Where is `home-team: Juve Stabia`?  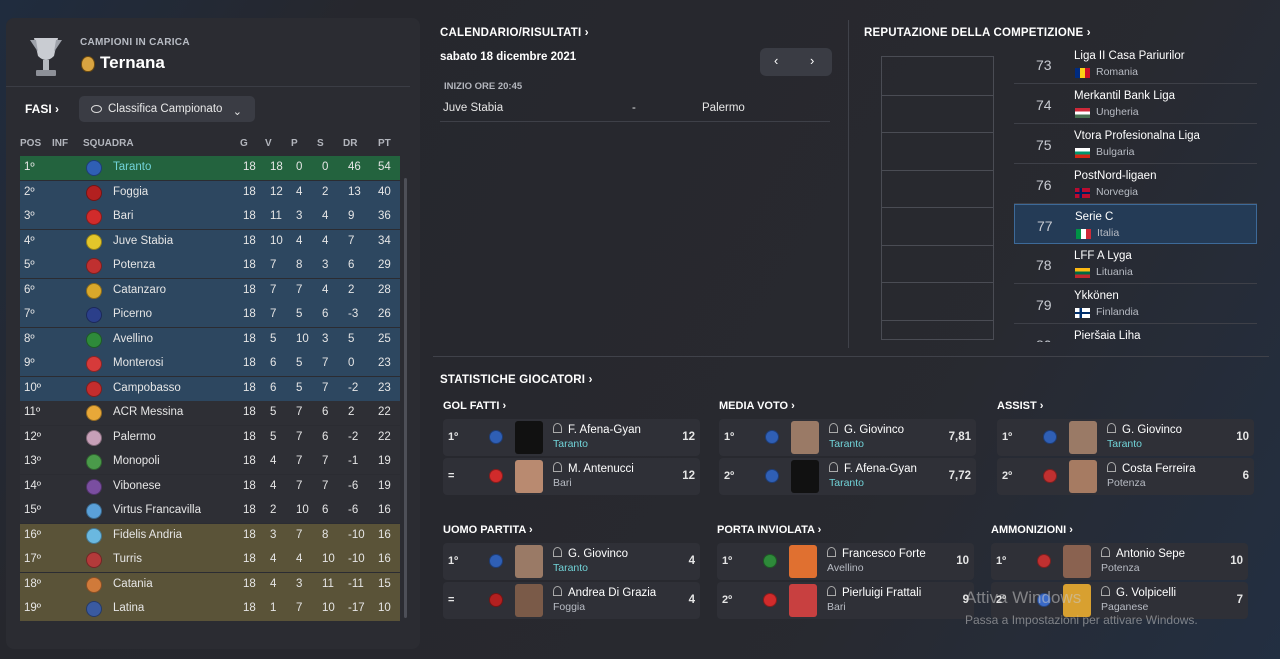
home-team: Juve Stabia is located at coordinates (473, 108).